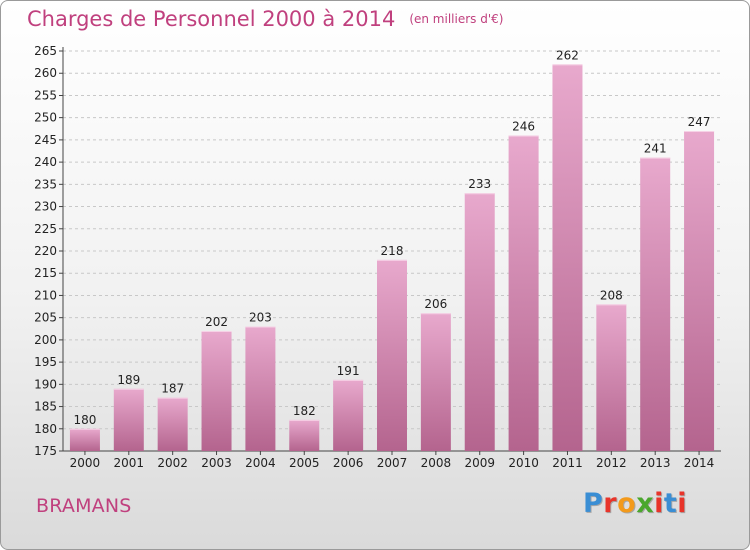 Image resolution: width=750 pixels, height=550 pixels. What do you see at coordinates (45, 184) in the screenshot?
I see `y-tick-label: 235` at bounding box center [45, 184].